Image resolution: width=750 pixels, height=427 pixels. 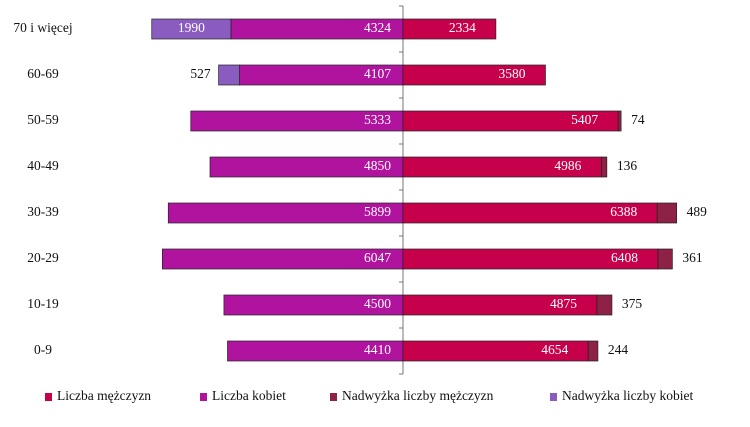 What do you see at coordinates (511, 73) in the screenshot?
I see `value-label: 3580` at bounding box center [511, 73].